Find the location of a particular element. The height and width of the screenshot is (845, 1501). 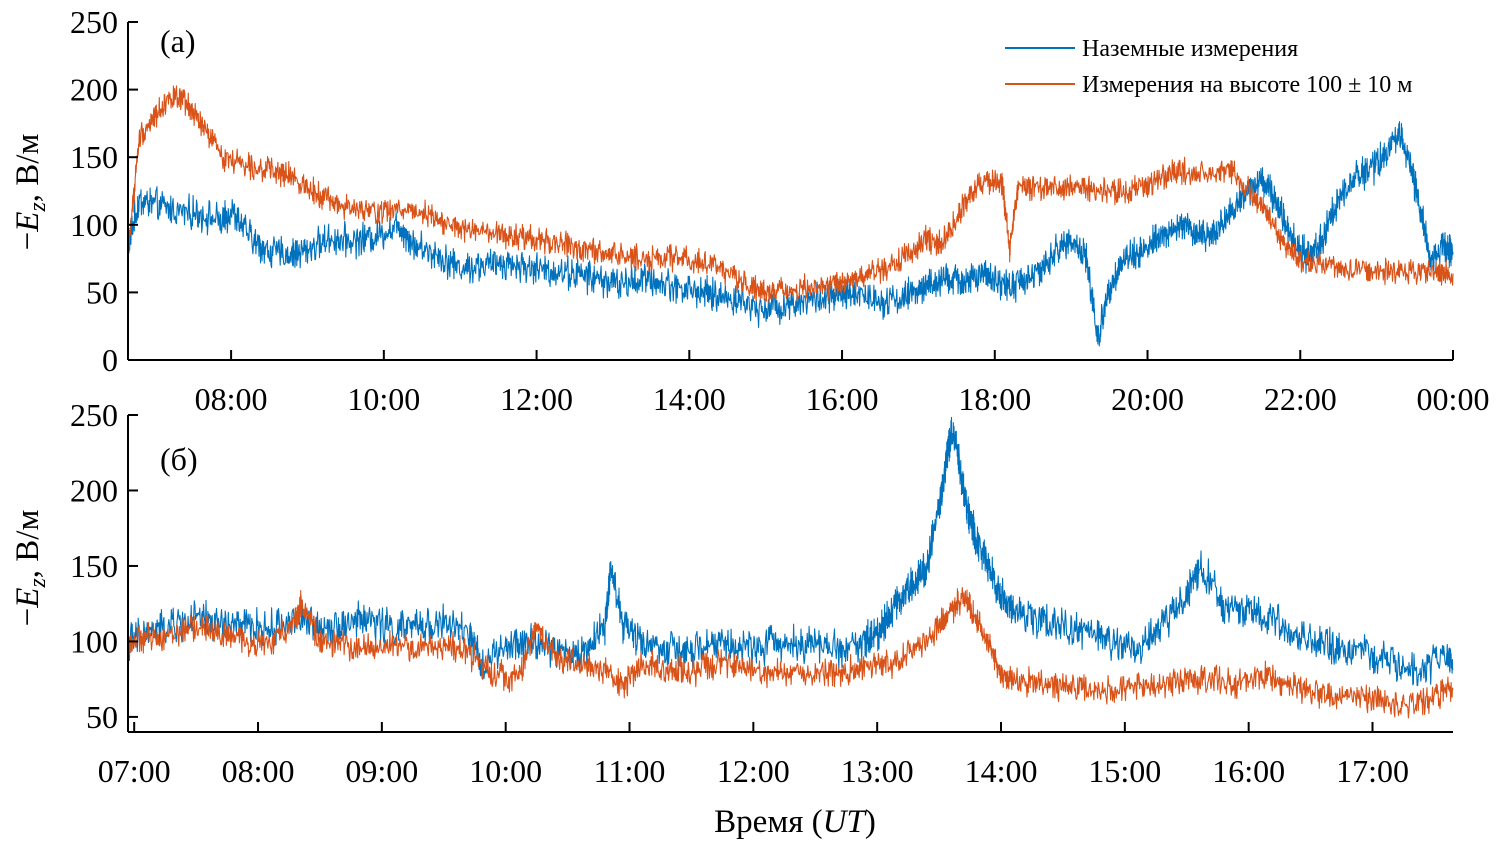

panel-a-ytick-label: 100 is located at coordinates (94, 225).